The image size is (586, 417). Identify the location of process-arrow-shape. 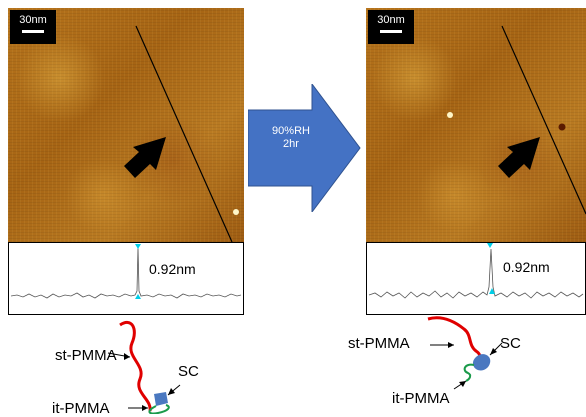
(304, 148).